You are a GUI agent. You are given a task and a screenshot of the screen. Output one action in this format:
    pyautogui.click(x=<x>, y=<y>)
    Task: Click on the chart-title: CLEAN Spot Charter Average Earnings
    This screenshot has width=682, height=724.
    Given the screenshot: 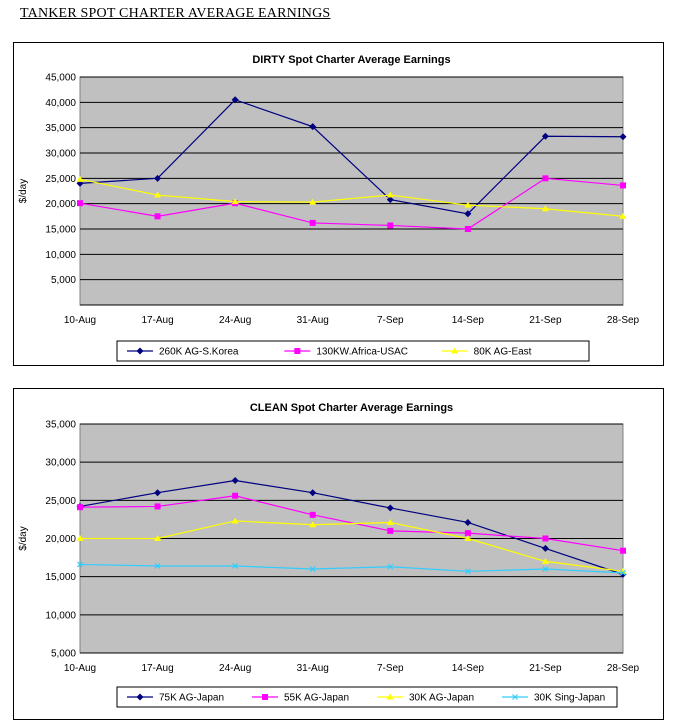 What is the action you would take?
    pyautogui.click(x=351, y=408)
    